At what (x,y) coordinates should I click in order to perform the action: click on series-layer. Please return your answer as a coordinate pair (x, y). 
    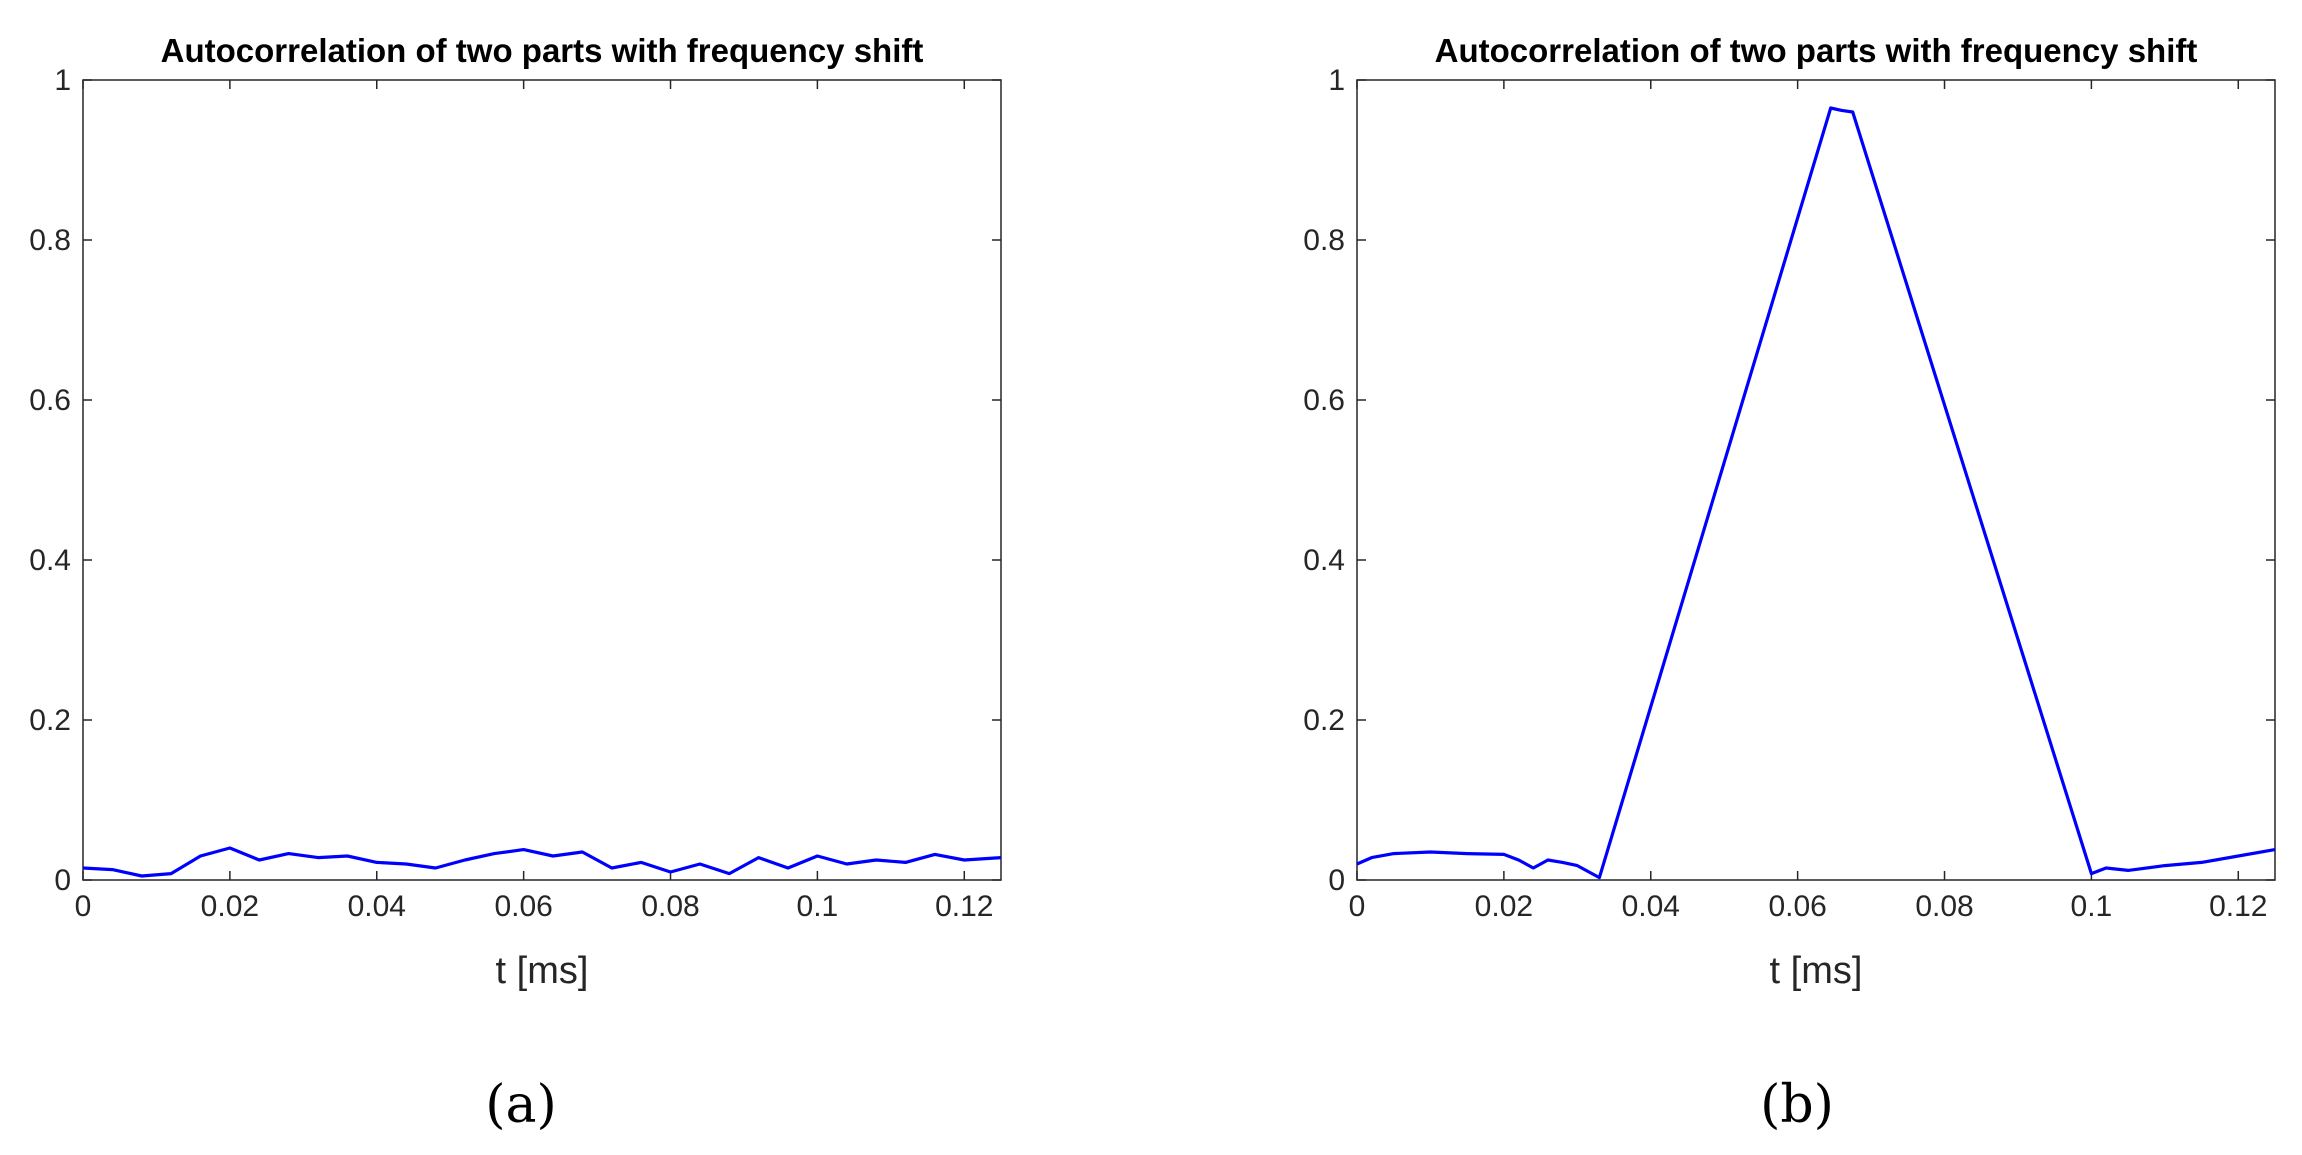
    Looking at the image, I should click on (542, 862).